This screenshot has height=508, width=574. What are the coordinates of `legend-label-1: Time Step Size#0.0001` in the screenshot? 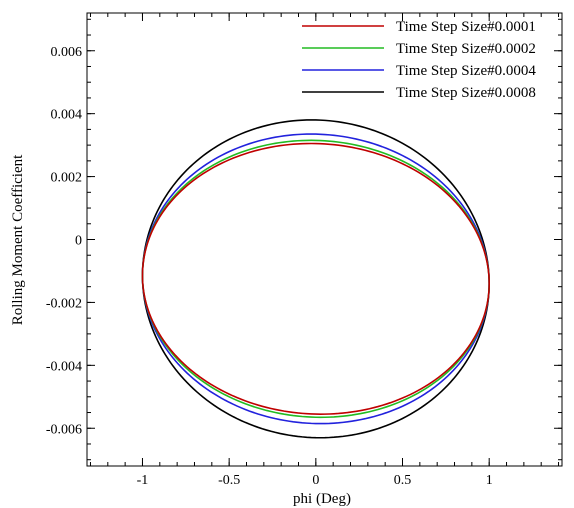 It's located at (466, 27).